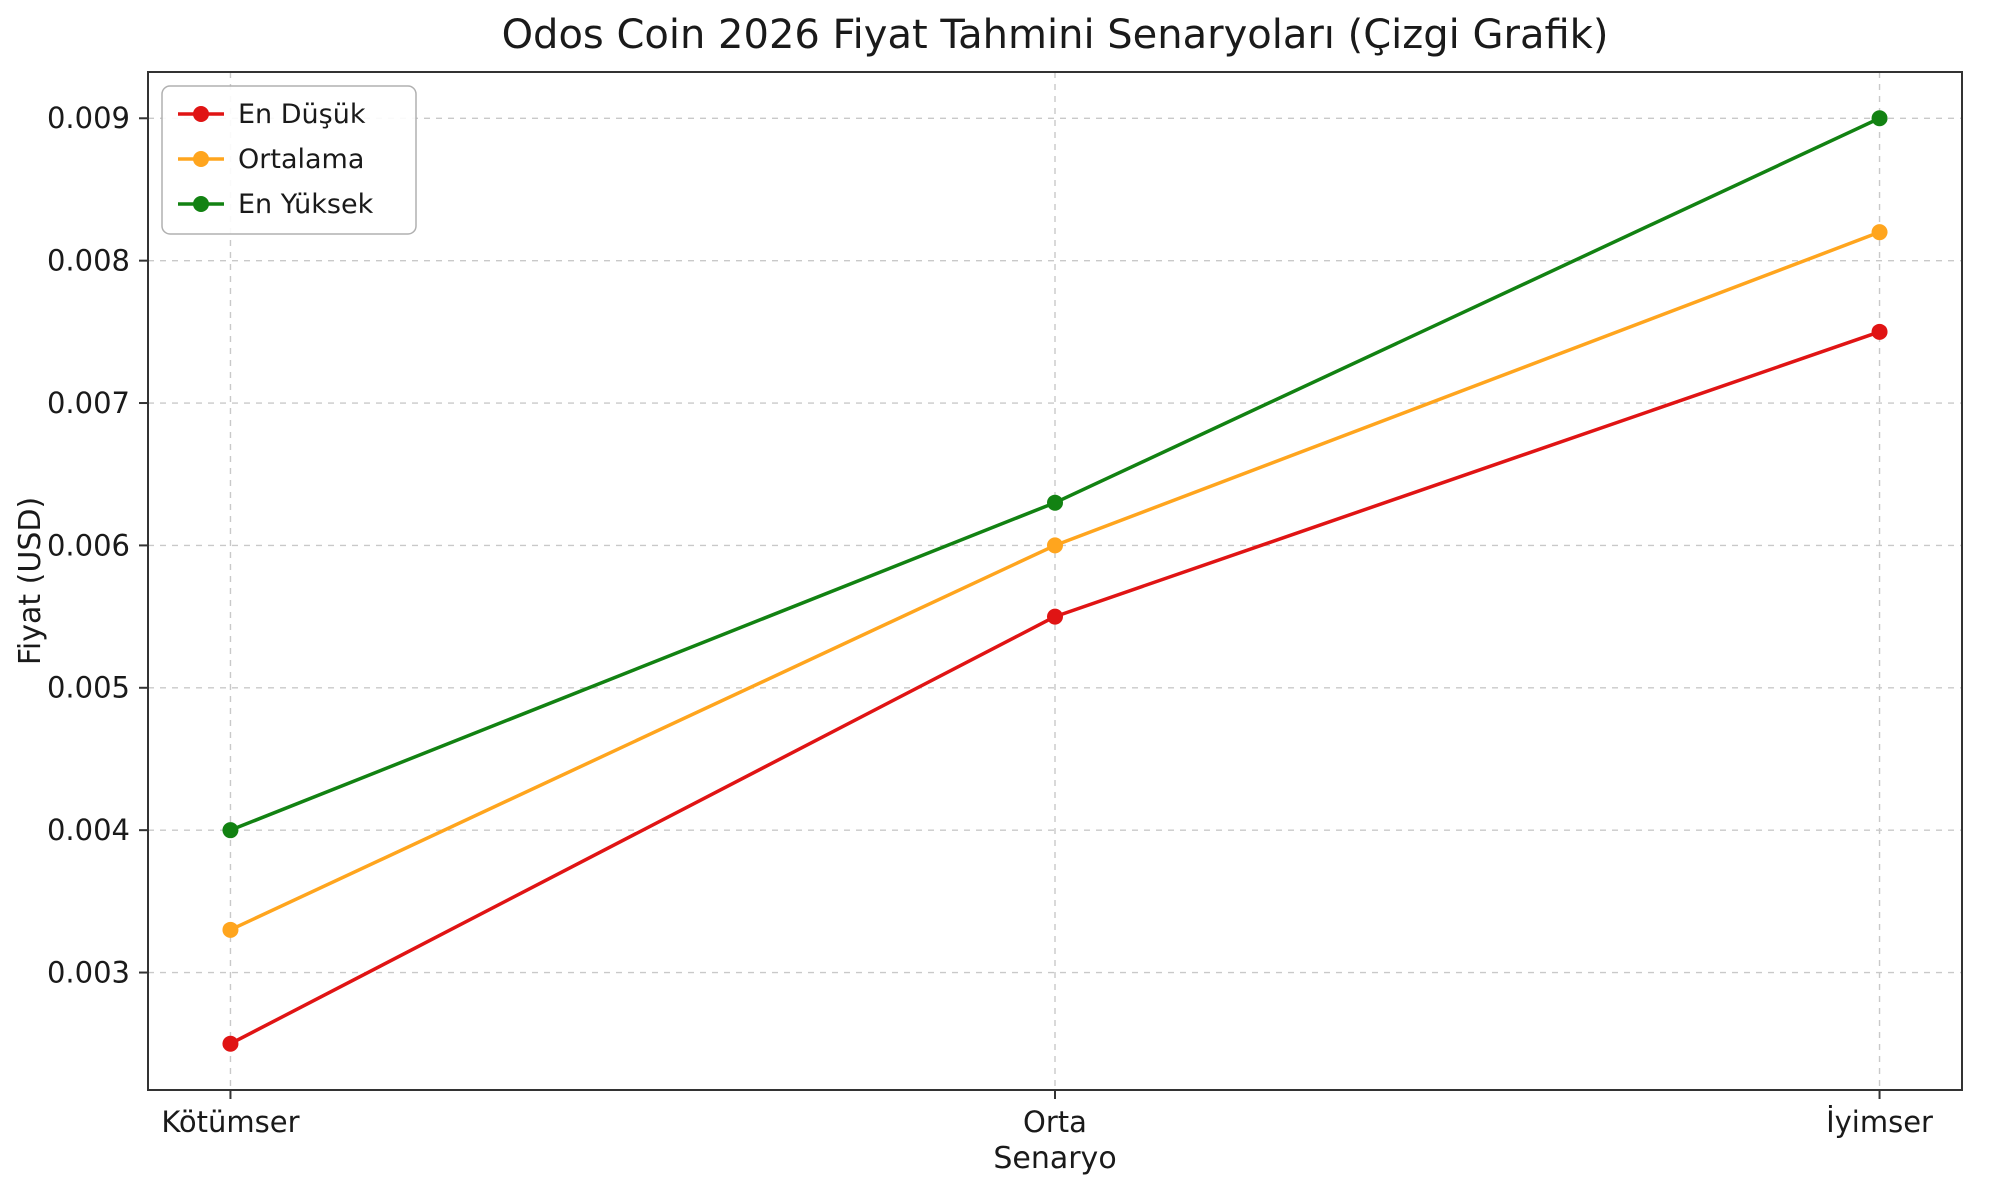 Image resolution: width=2000 pixels, height=1200 pixels. Describe the element at coordinates (230, 1122) in the screenshot. I see `x-tick-label: Kötümser` at that location.